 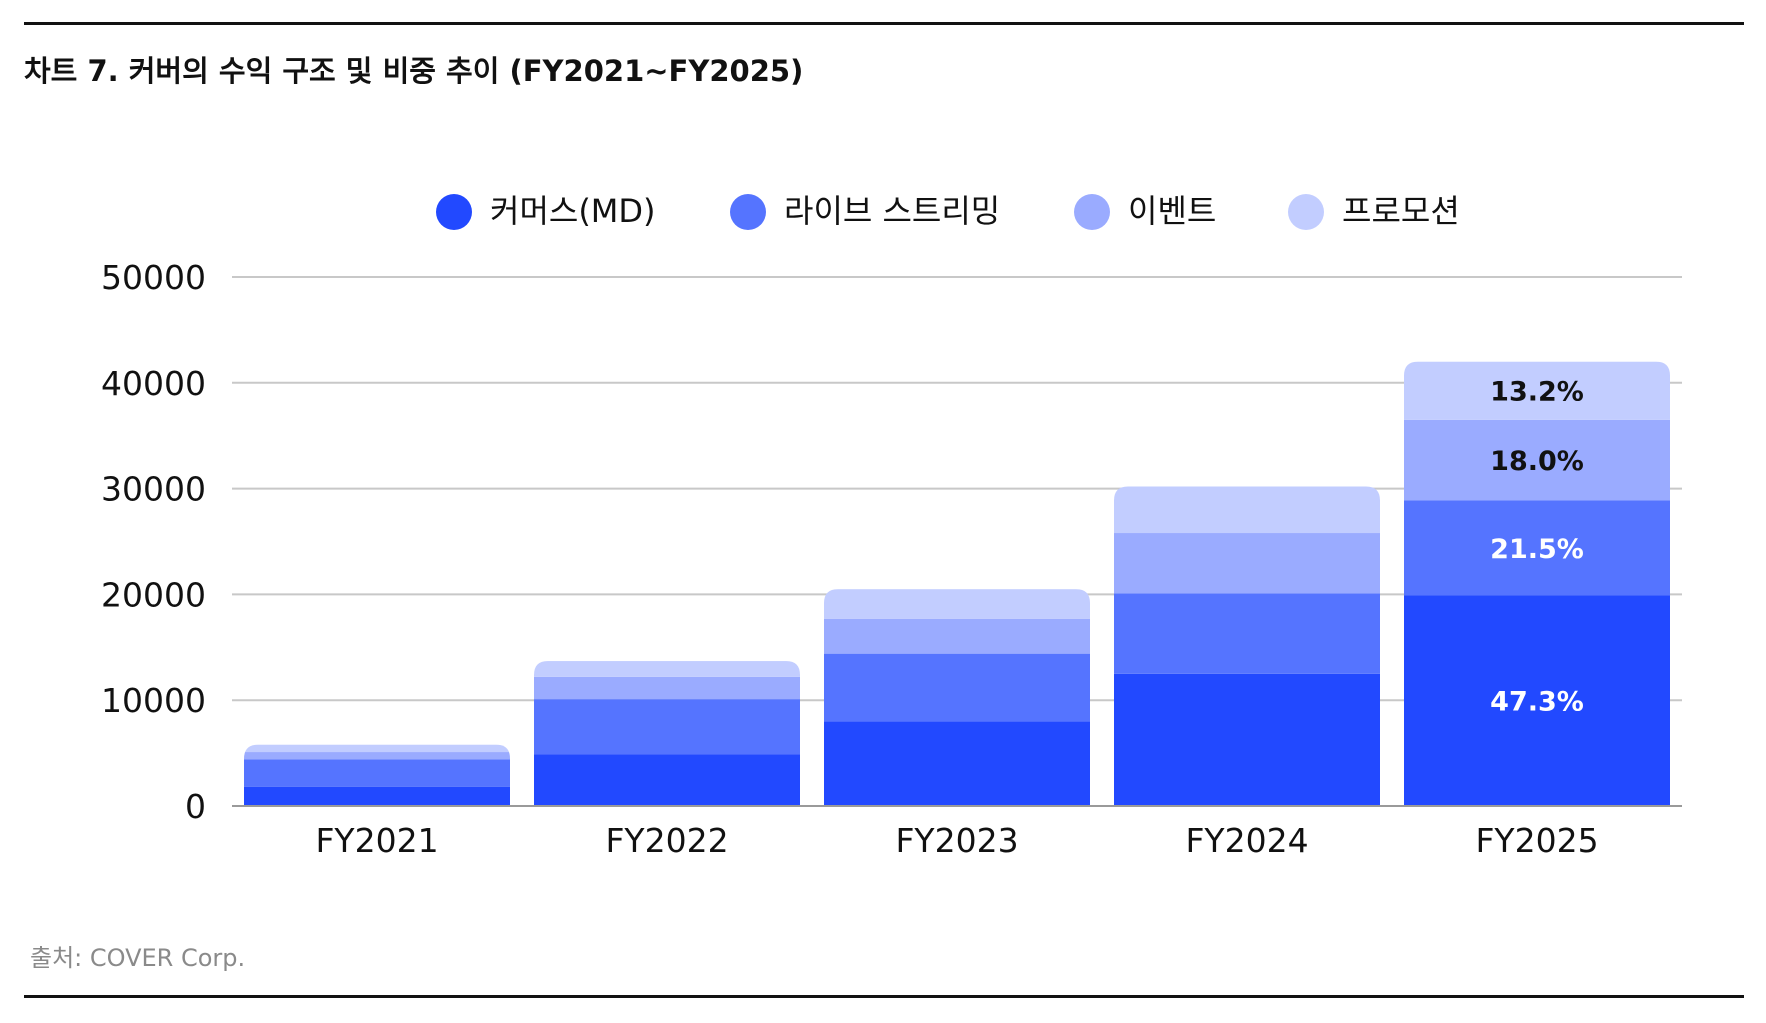 What do you see at coordinates (195, 806) in the screenshot?
I see `y-tick-label: 0` at bounding box center [195, 806].